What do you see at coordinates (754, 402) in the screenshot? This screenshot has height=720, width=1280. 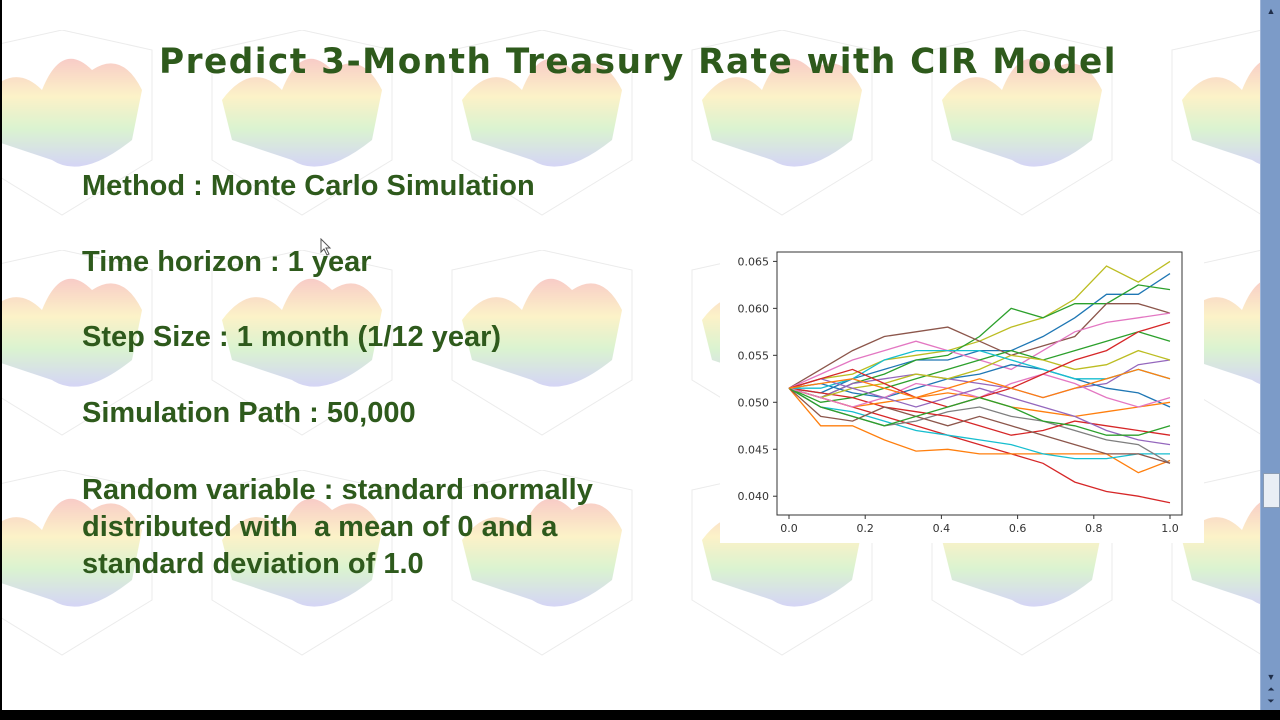 I see `y-tick-label: 0.050` at bounding box center [754, 402].